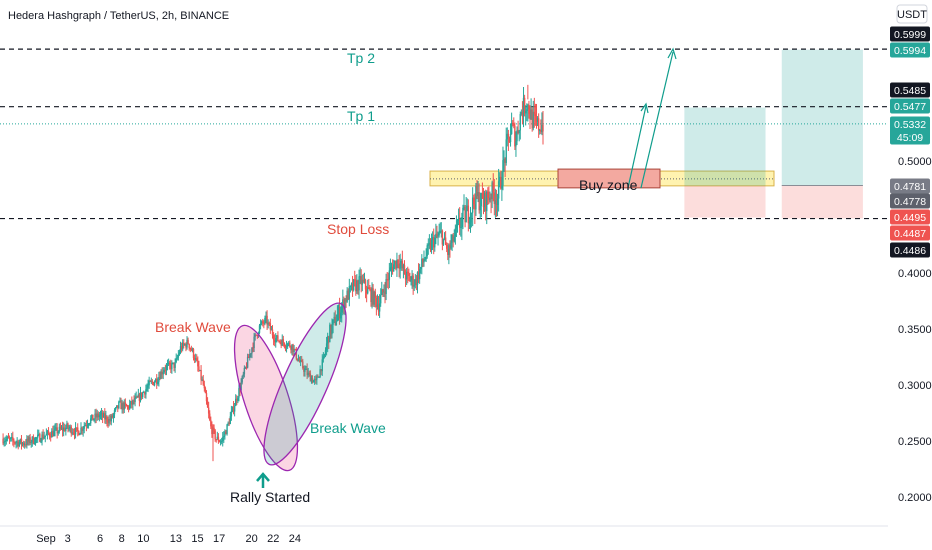 This screenshot has width=932, height=550. Describe the element at coordinates (176, 539) in the screenshot. I see `x-tick-5: 13` at that location.